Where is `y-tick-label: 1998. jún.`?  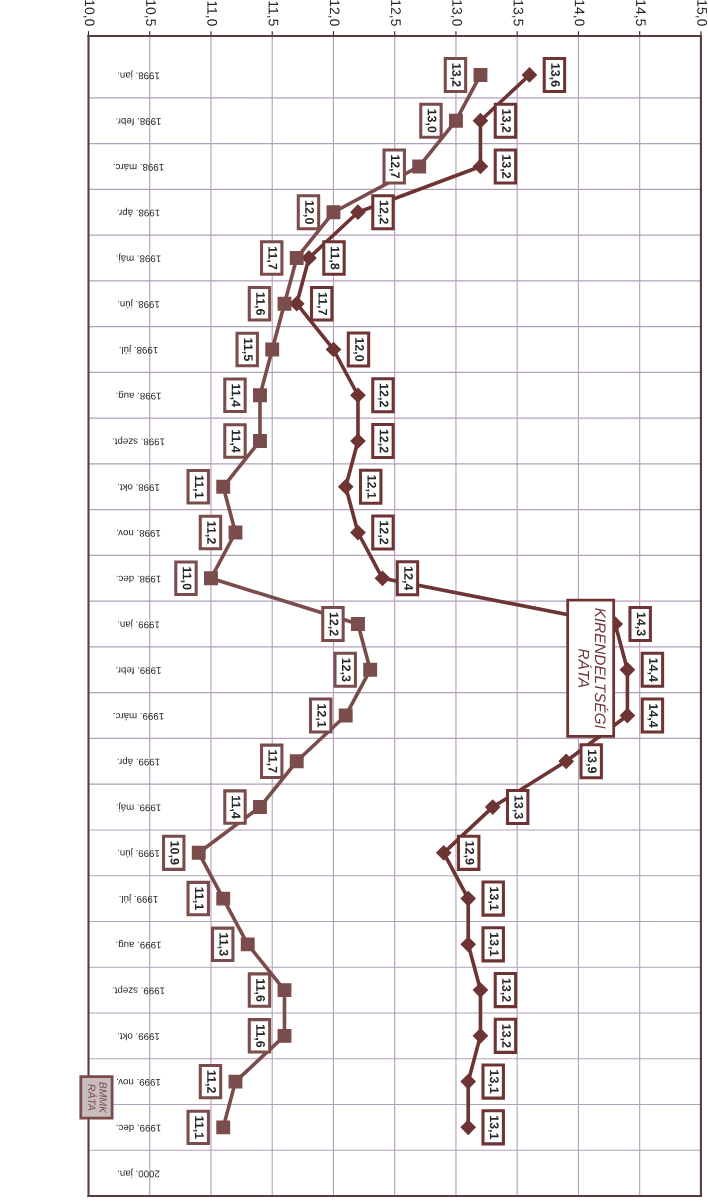
y-tick-label: 1998. jún. is located at coordinates (139, 304).